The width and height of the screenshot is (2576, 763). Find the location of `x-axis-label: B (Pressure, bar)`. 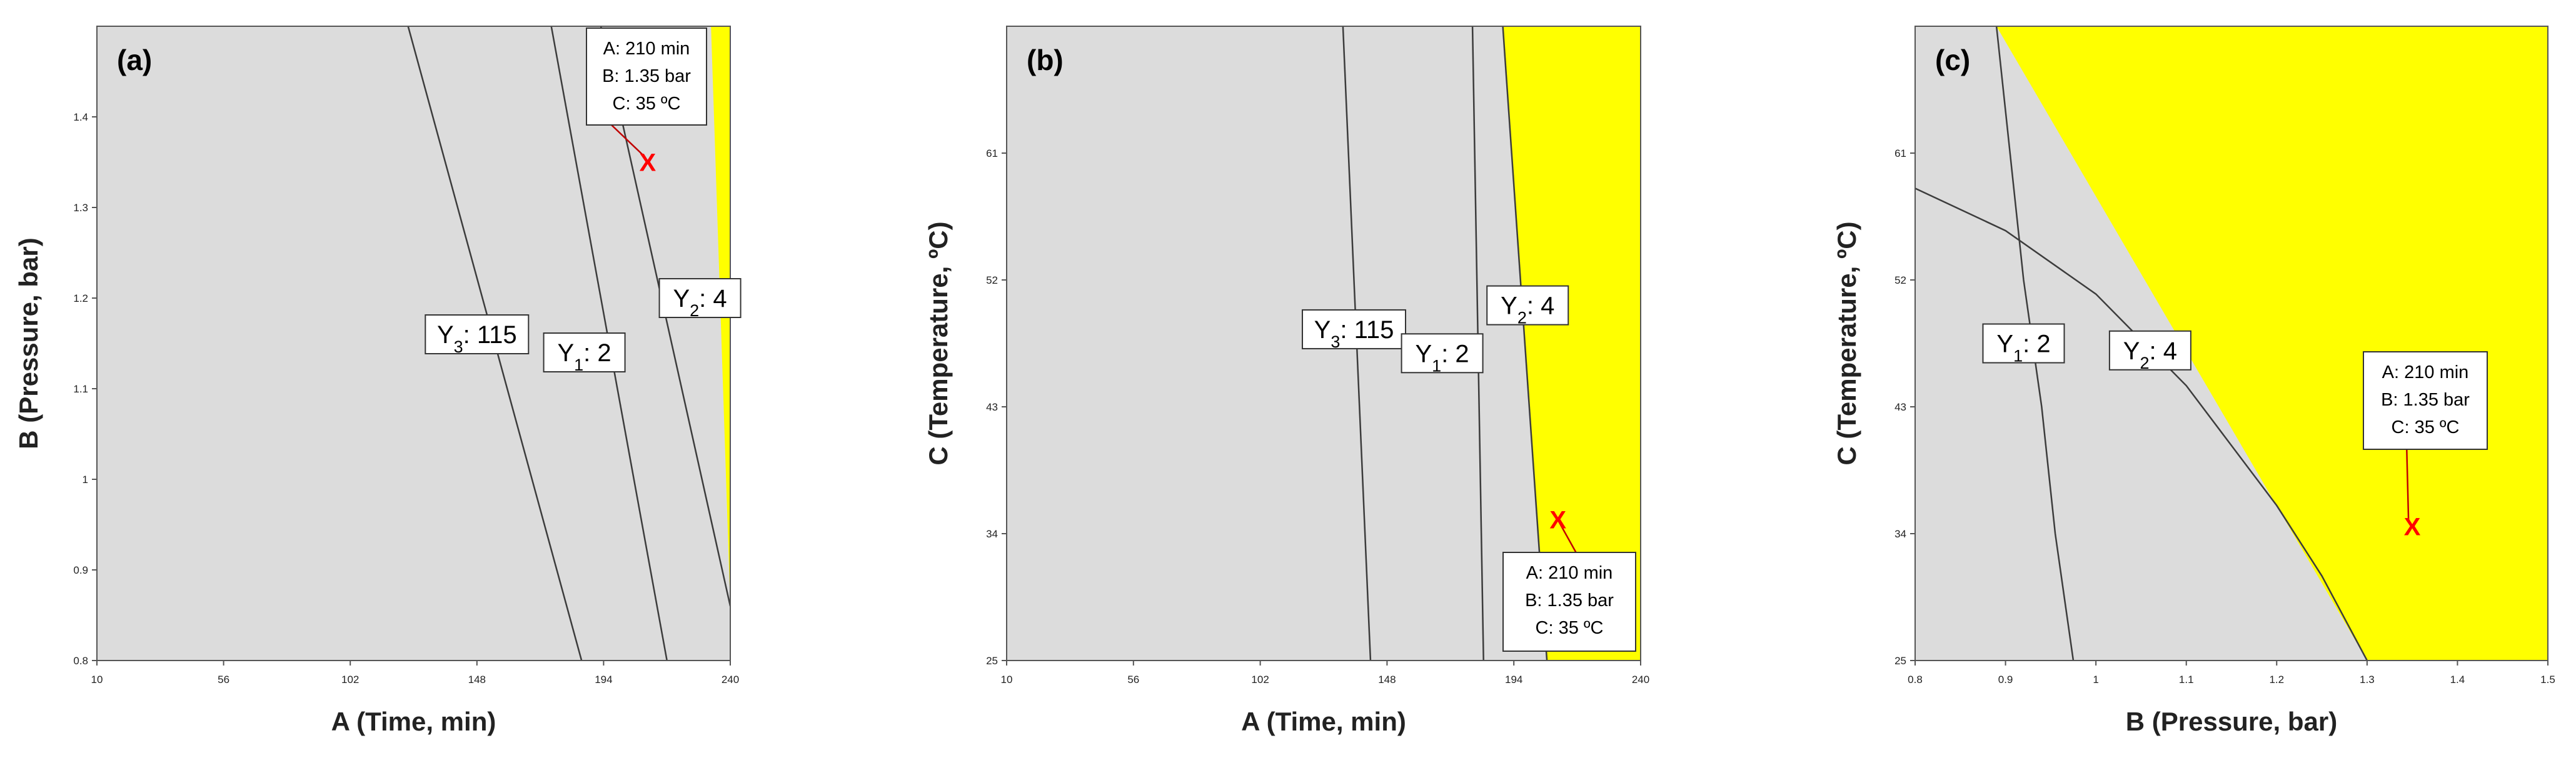

x-axis-label: B (Pressure, bar) is located at coordinates (2231, 721).